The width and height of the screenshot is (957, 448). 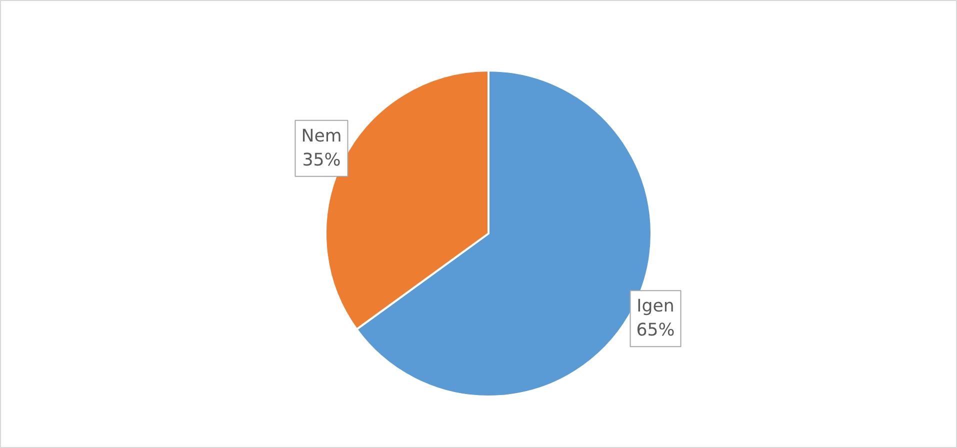 I want to click on slice-label: Igen, so click(x=655, y=306).